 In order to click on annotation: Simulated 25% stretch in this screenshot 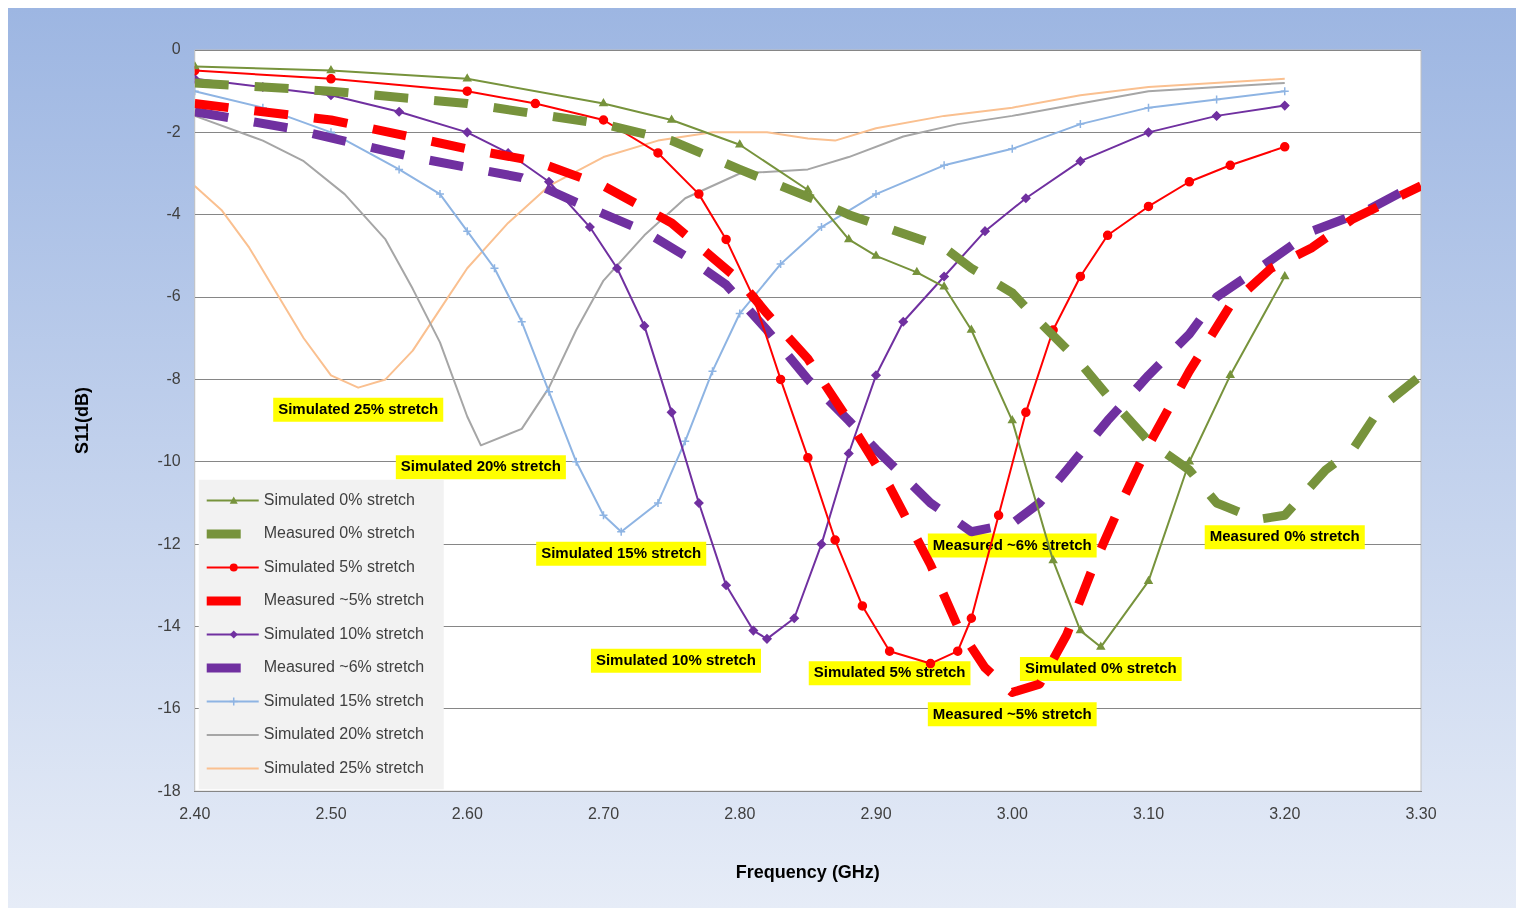, I will do `click(358, 408)`.